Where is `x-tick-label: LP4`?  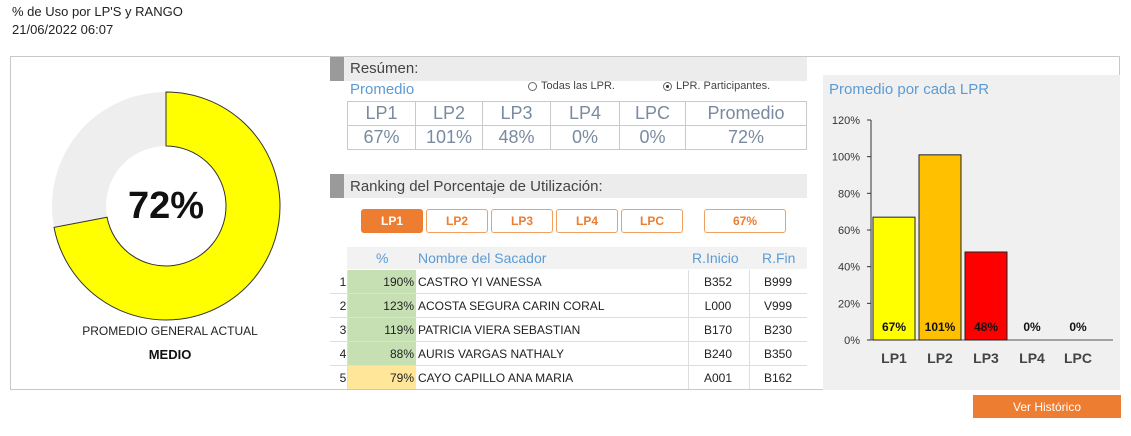 x-tick-label: LP4 is located at coordinates (1032, 358).